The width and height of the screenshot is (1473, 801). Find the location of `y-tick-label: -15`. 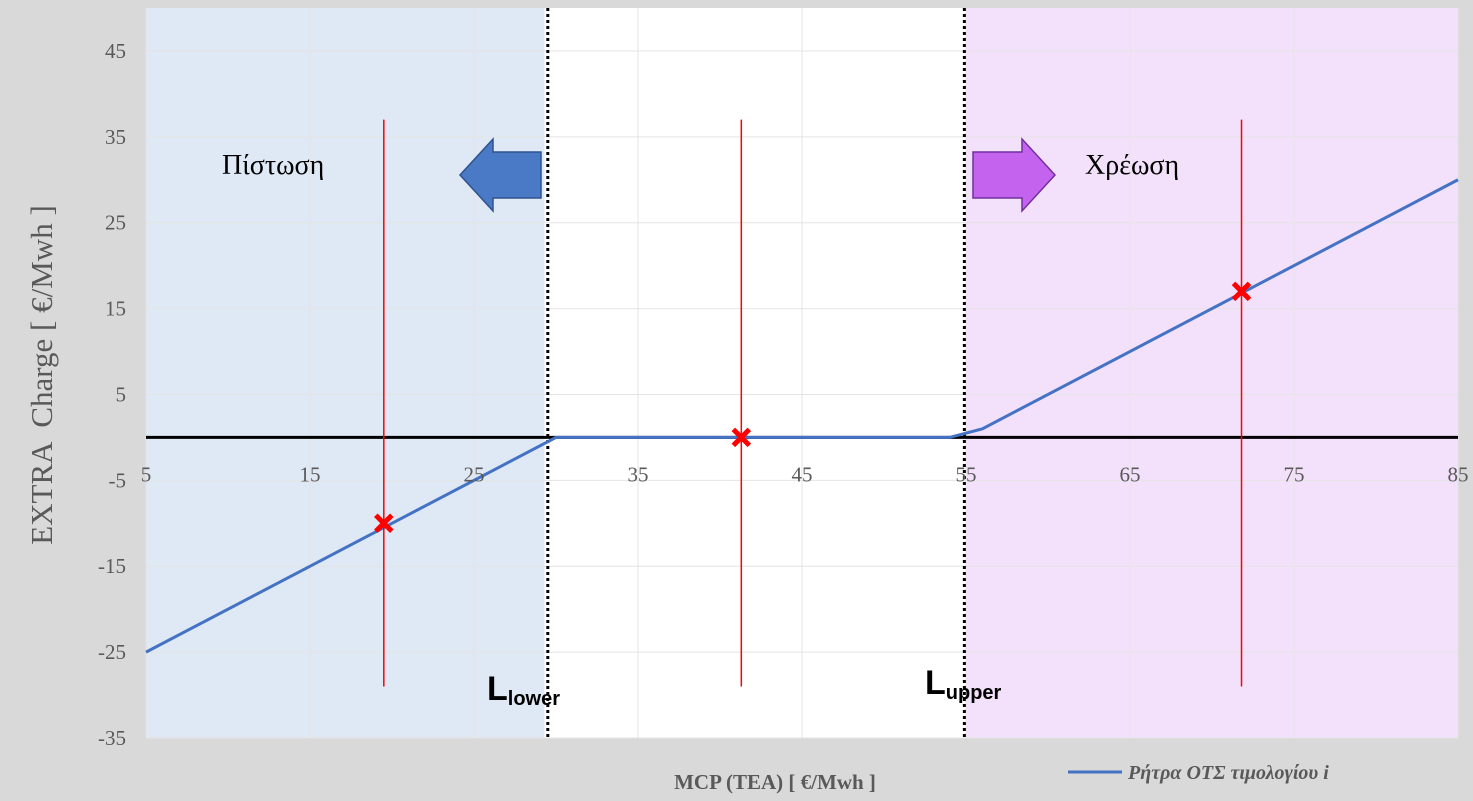

y-tick-label: -15 is located at coordinates (112, 566).